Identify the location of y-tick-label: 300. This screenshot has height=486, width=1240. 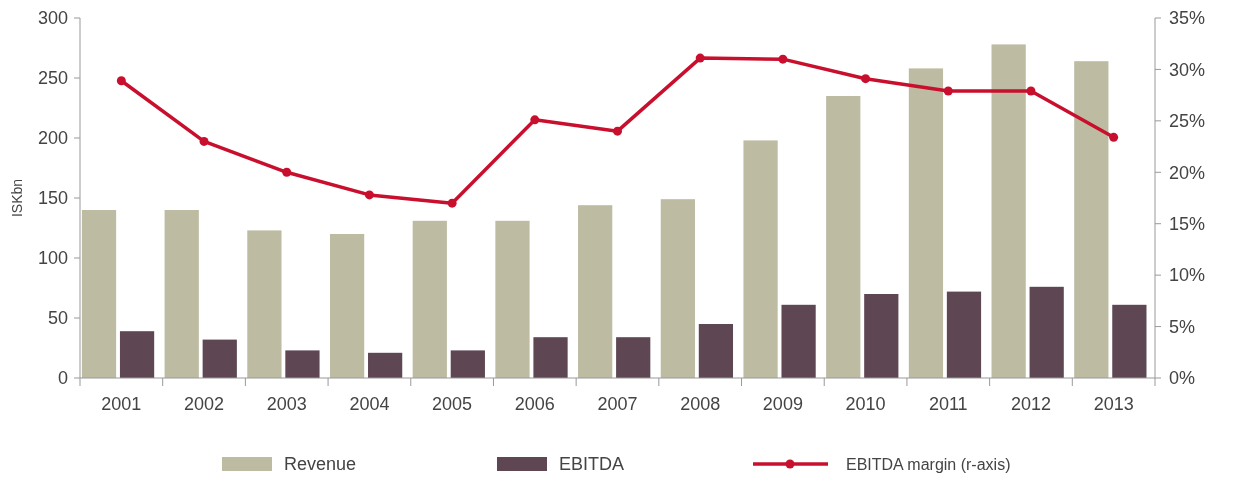
(52, 18).